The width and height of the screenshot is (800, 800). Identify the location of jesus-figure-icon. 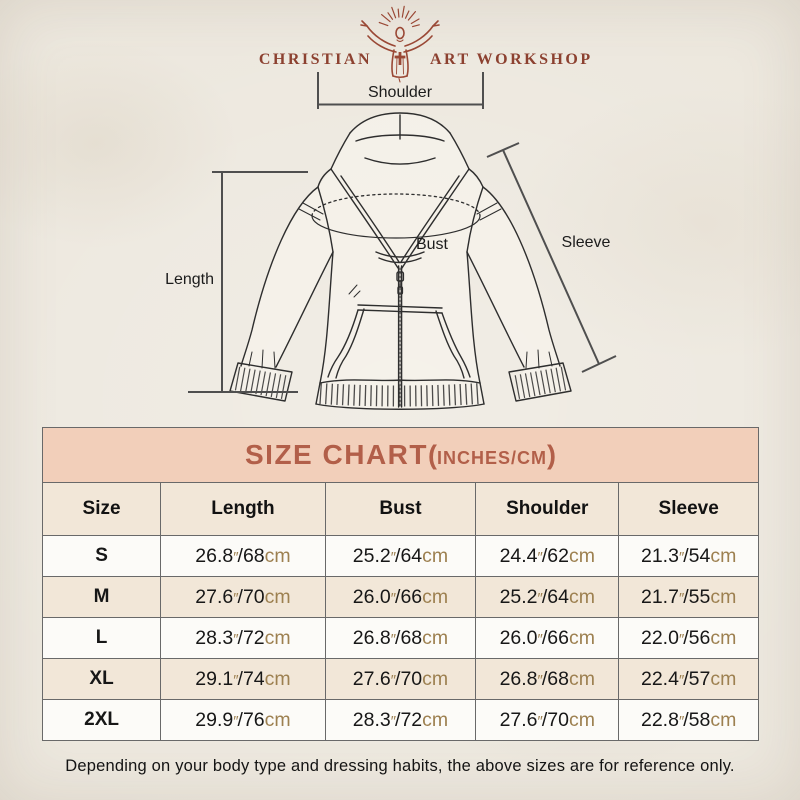
(400, 44).